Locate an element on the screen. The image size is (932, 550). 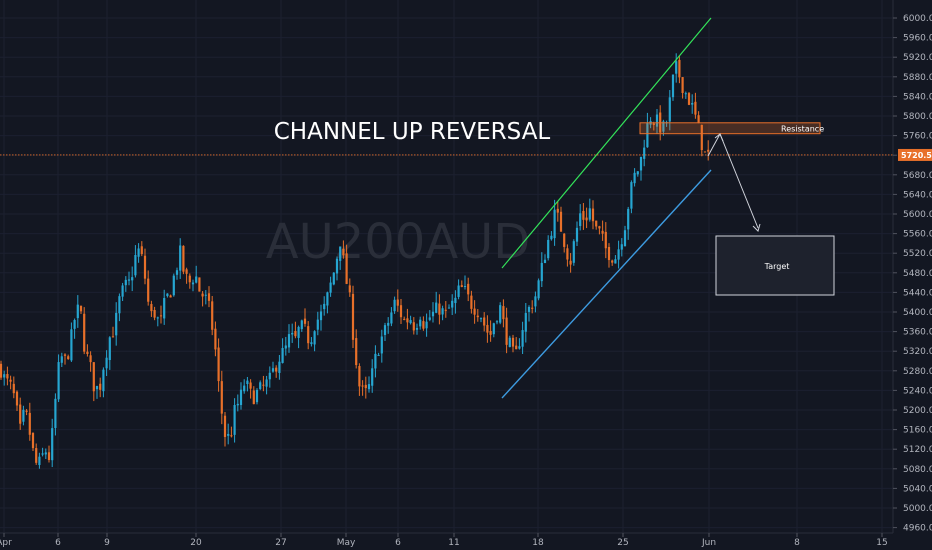
price-tick-label: 5440.0 is located at coordinates (917, 293).